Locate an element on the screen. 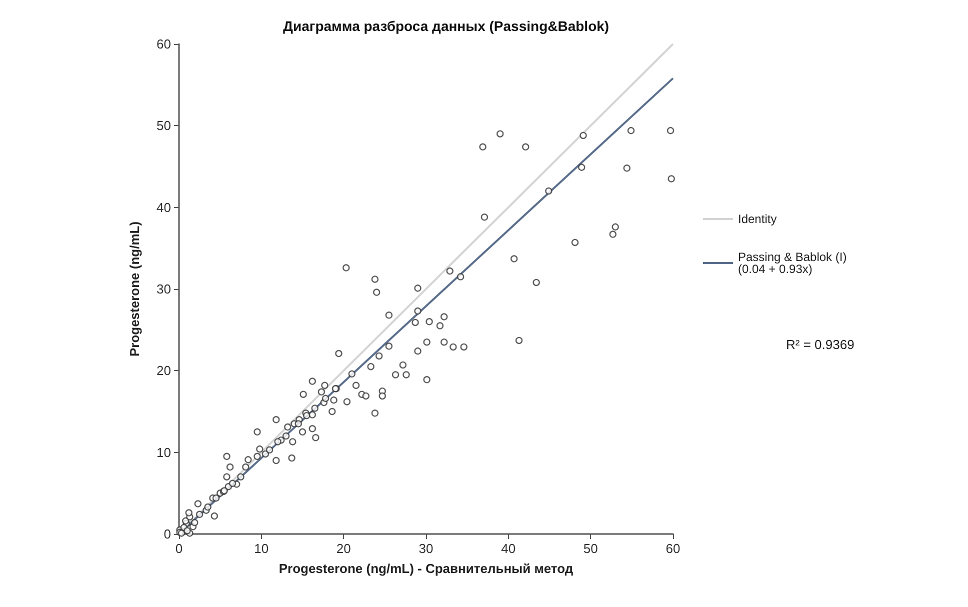 The image size is (968, 607). x-axis-title: Progesterone (ng/mL) - Сравнительный метод is located at coordinates (426, 568).